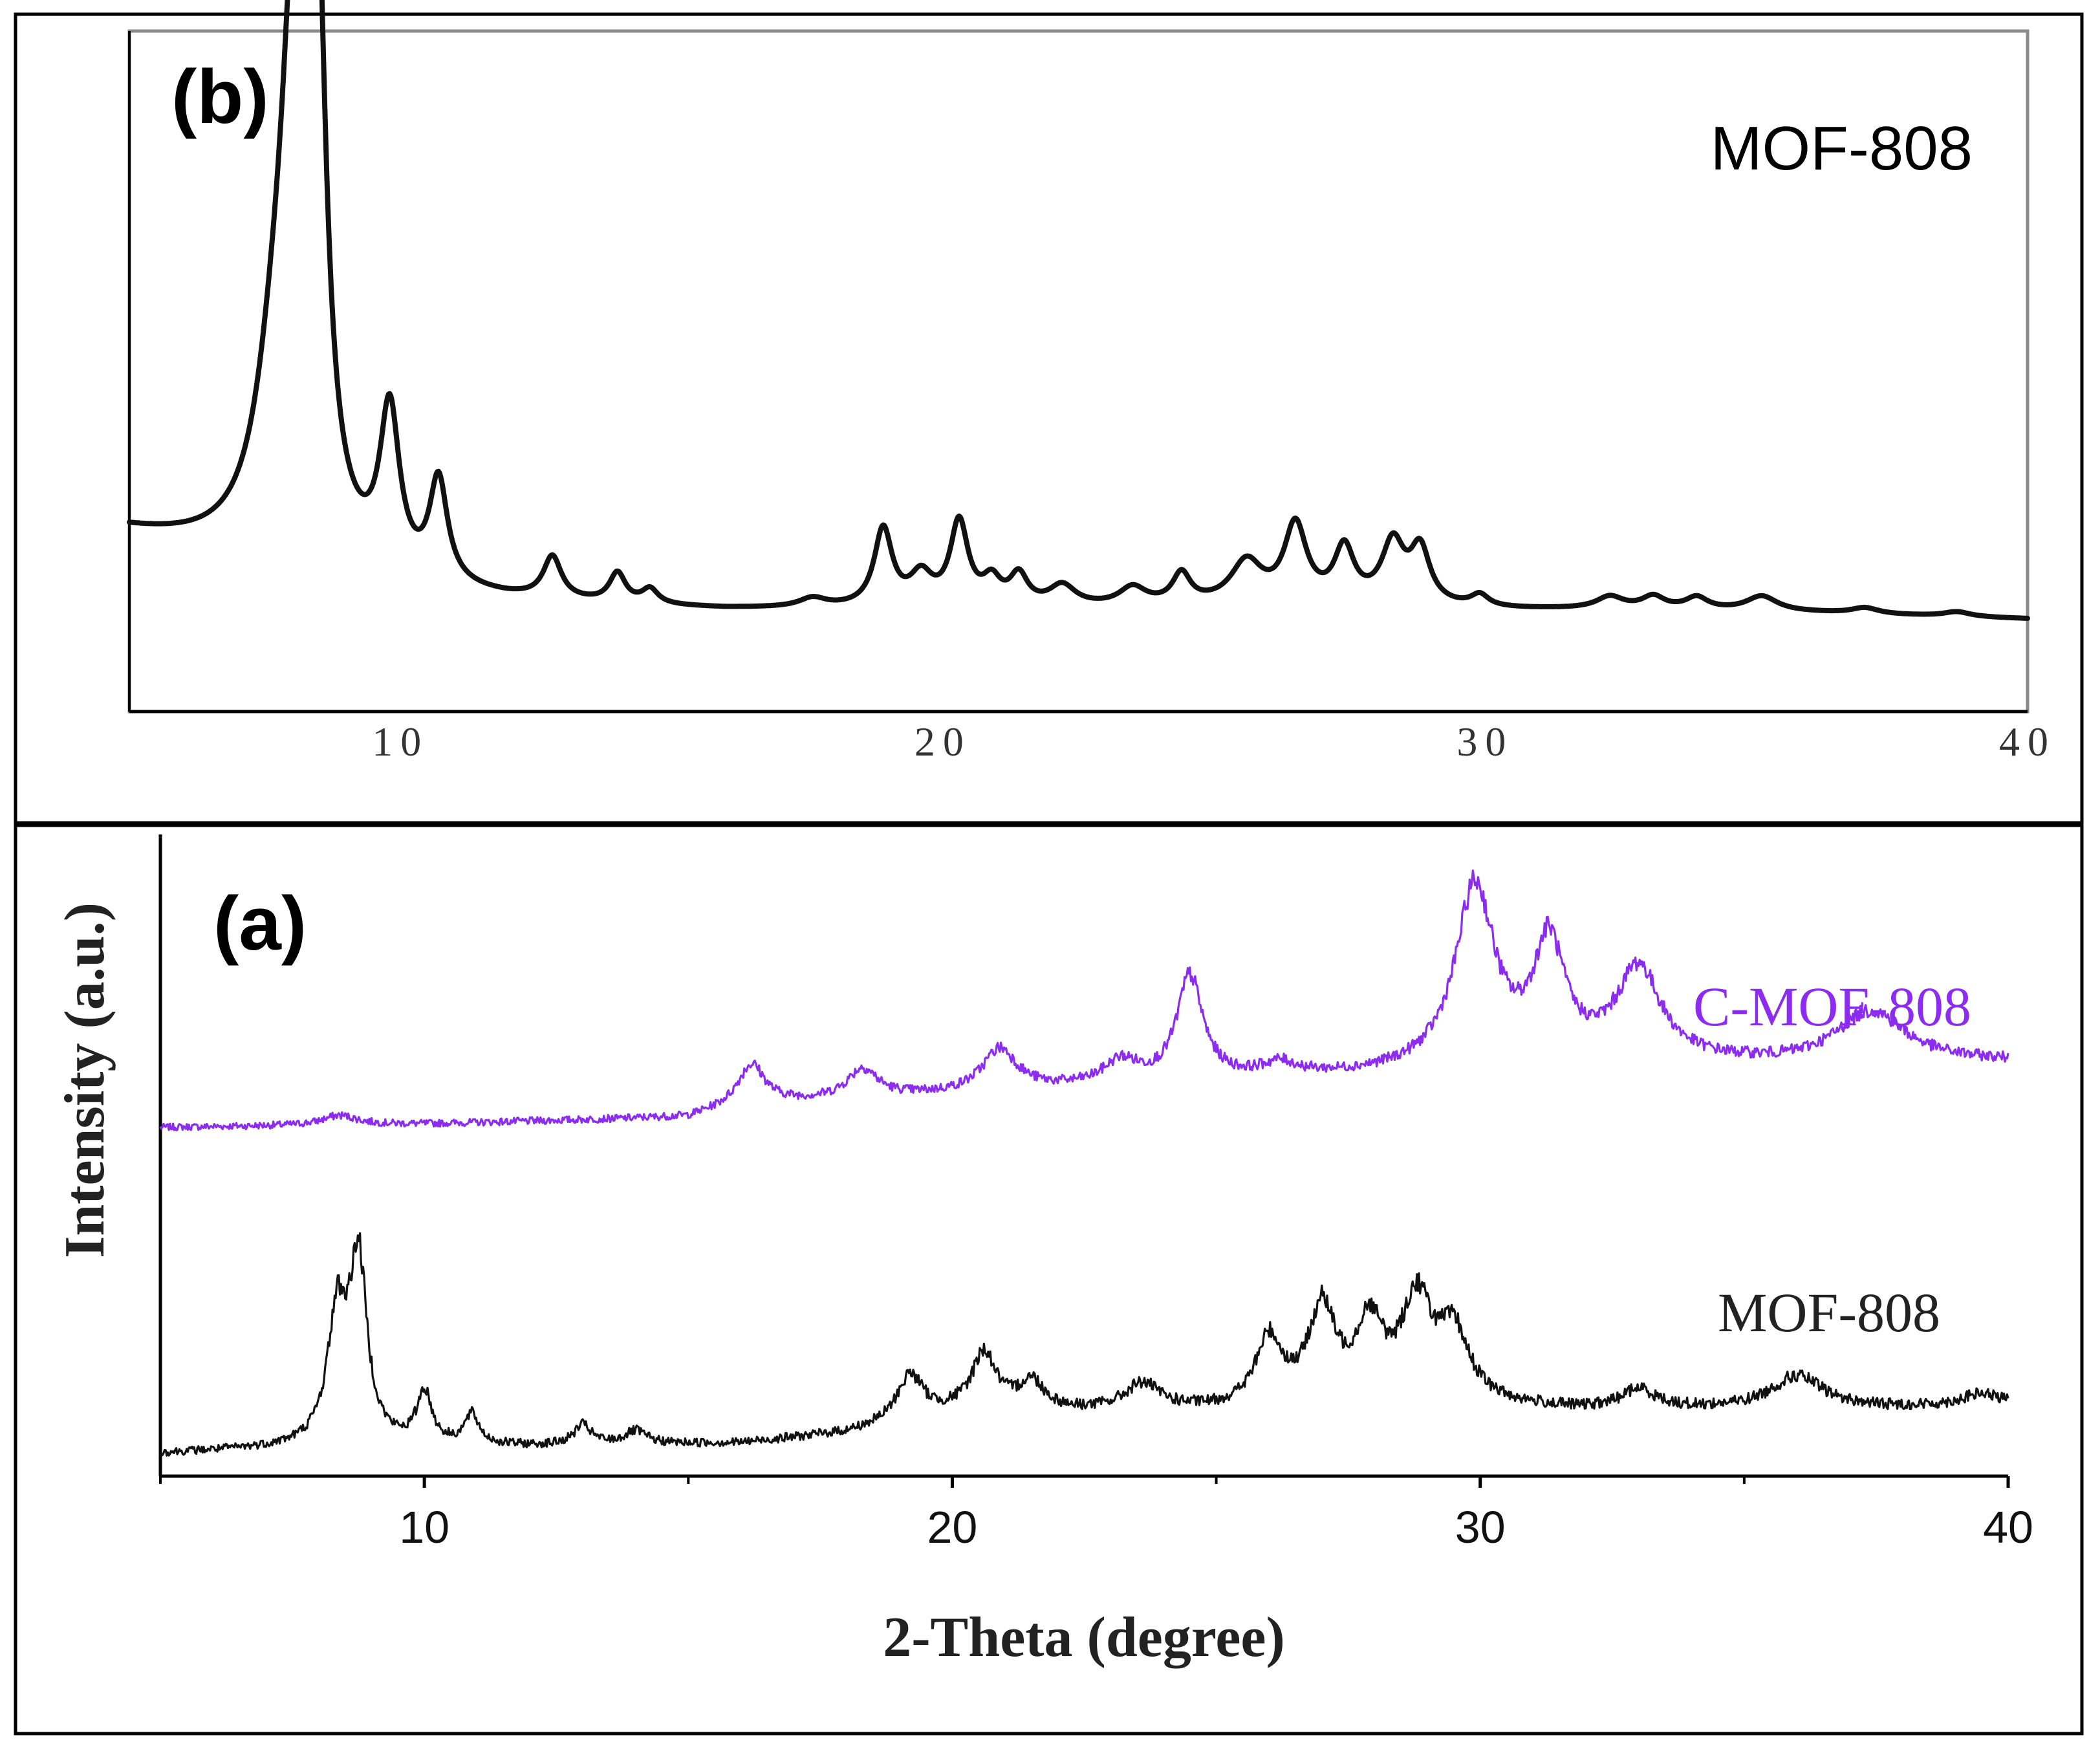 The image size is (2100, 1753). I want to click on panel-a-x-tick-label-10: 10, so click(424, 1527).